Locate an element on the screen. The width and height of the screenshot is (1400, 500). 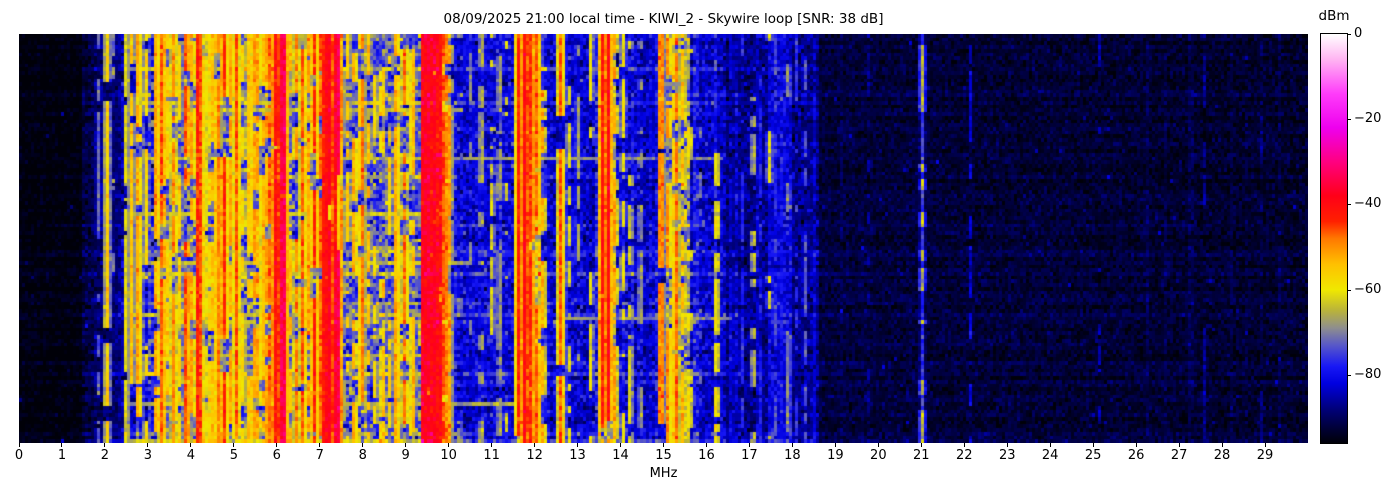
x-tick-label: 13 is located at coordinates (577, 455).